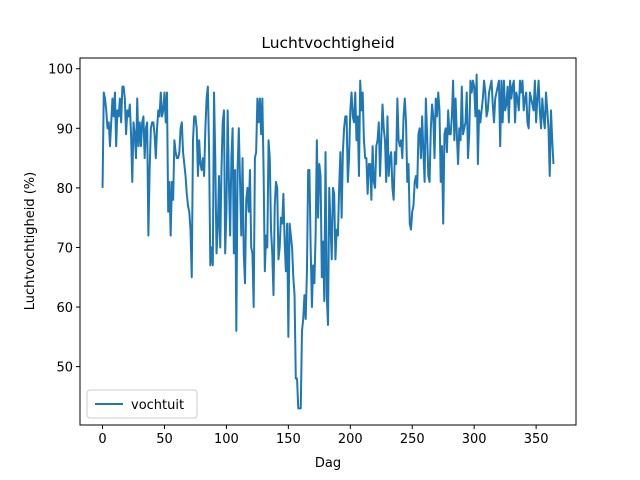  Describe the element at coordinates (102, 439) in the screenshot. I see `x-tick-label: 0` at that location.